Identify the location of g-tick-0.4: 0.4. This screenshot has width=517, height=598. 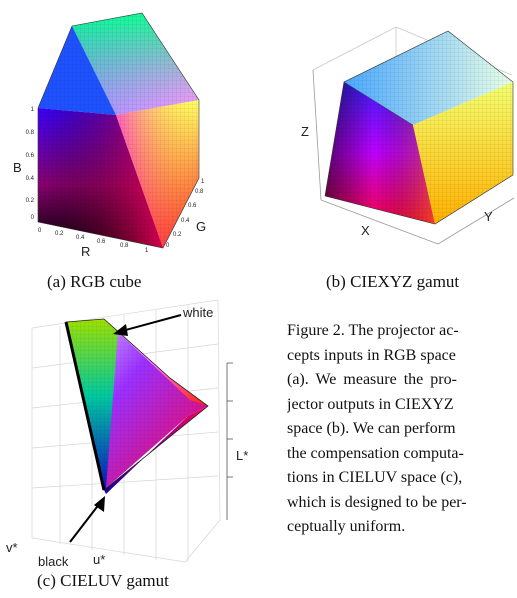
(185, 221).